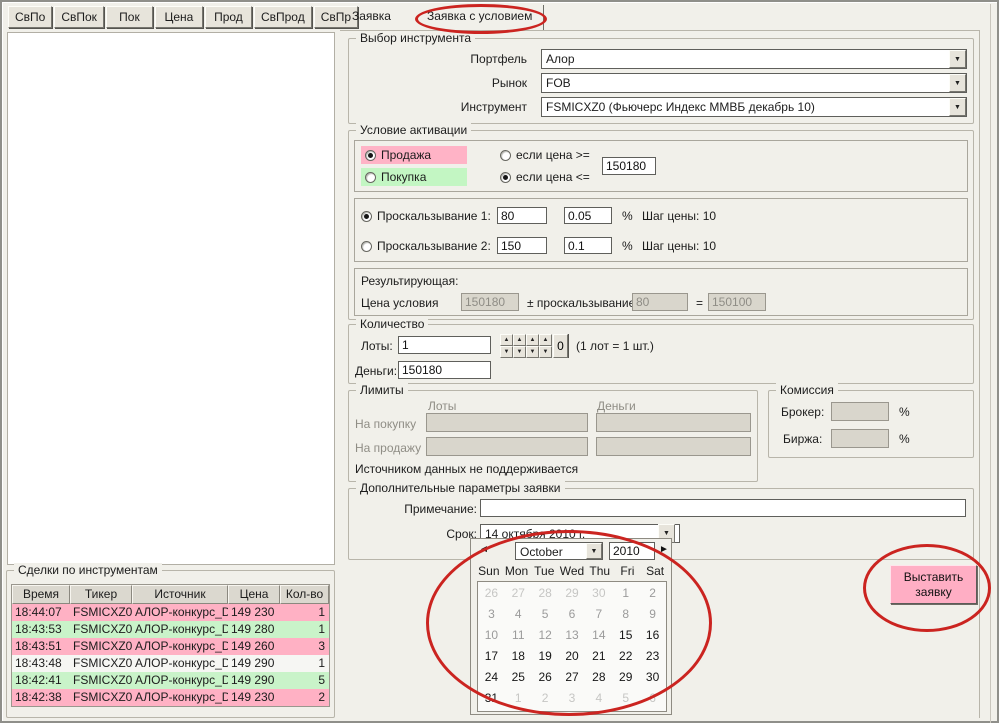 This screenshot has width=999, height=723. Describe the element at coordinates (522, 245) in the screenshot. I see `slippage2-value-input` at that location.